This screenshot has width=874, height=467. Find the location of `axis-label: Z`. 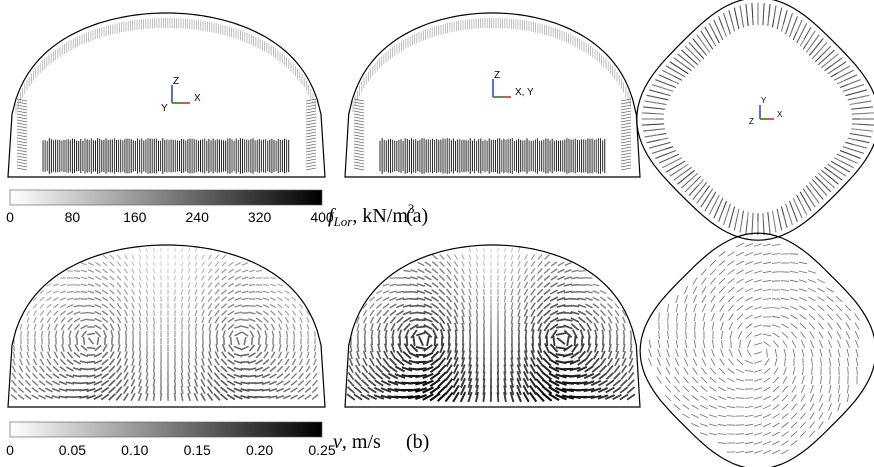

axis-label: Z is located at coordinates (497, 75).